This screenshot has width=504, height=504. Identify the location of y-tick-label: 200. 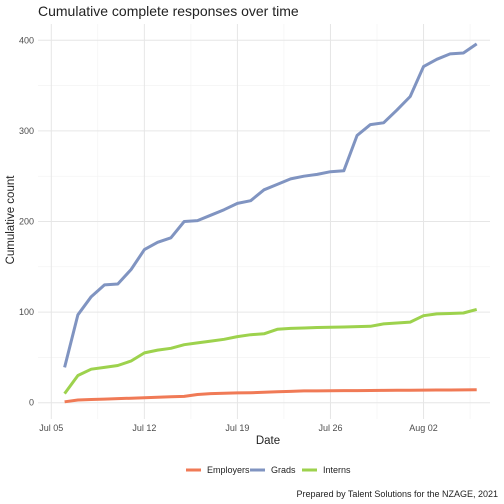
(26, 222).